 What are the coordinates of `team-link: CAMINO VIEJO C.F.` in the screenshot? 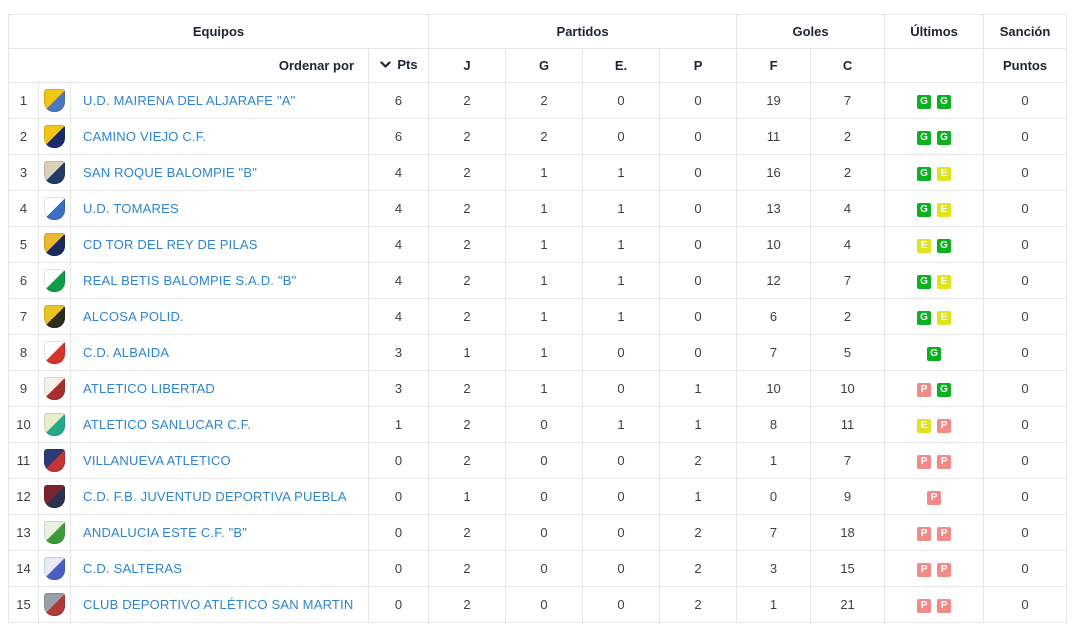 It's located at (145, 136).